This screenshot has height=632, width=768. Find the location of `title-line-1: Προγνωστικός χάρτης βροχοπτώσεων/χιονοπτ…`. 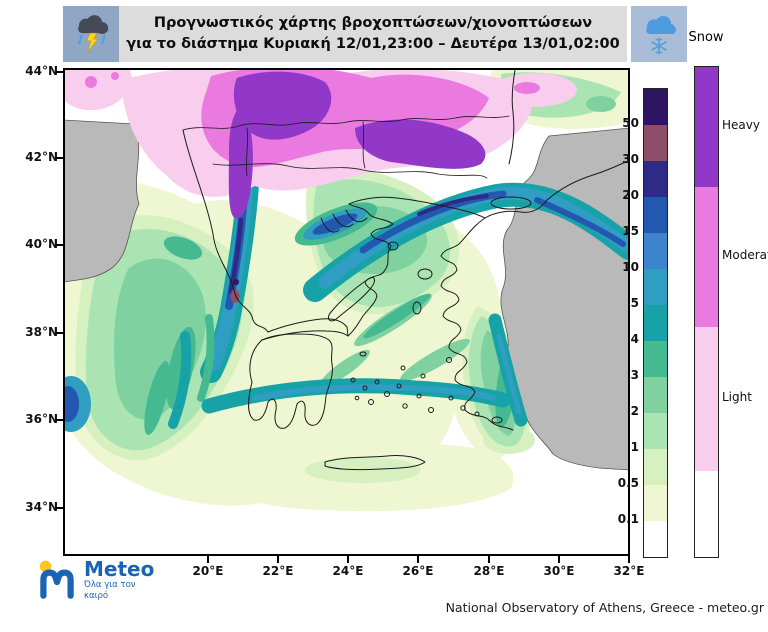

title-line-1: Προγνωστικός χάρτης βροχοπτώσεων/χιονοπτ… is located at coordinates (373, 22).